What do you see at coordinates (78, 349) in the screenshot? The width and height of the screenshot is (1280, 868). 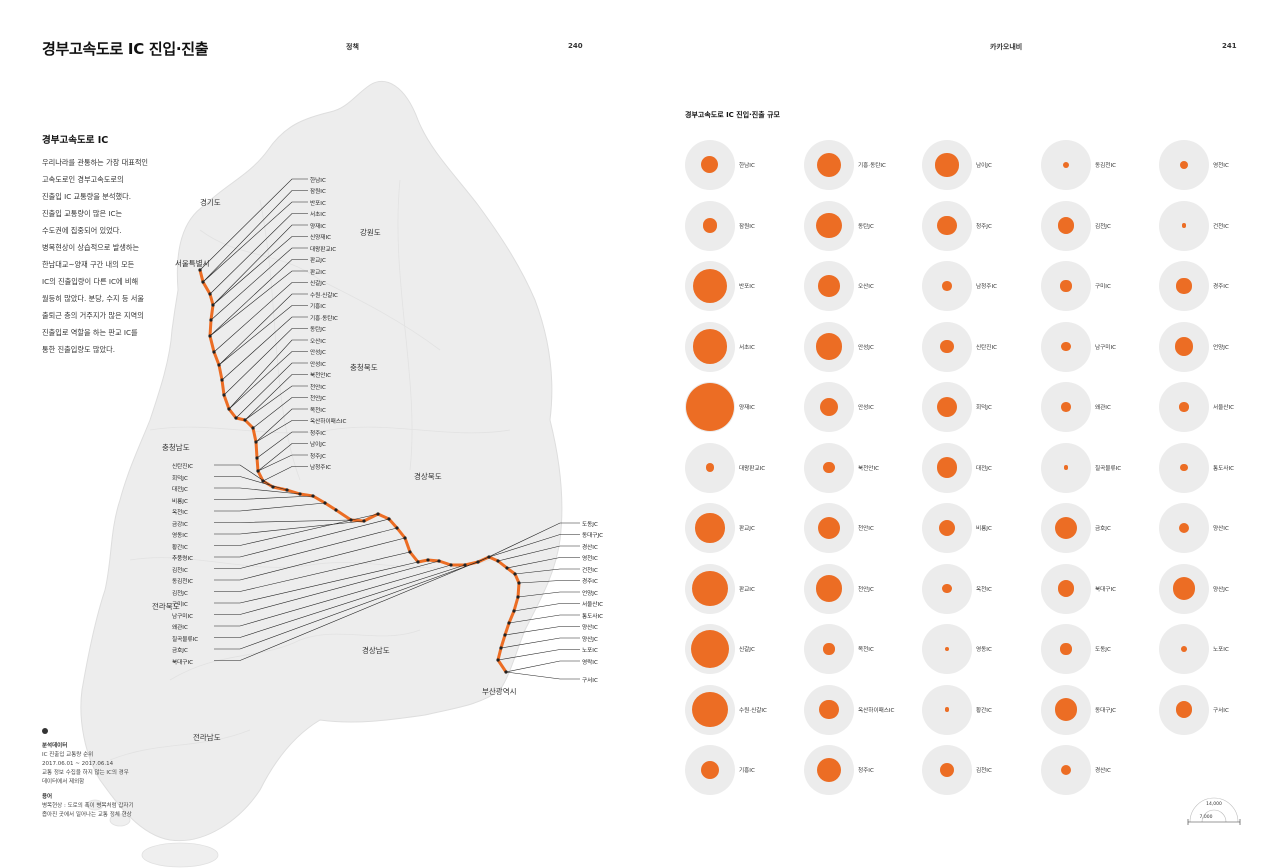 I see `intro-line: 통한 진출입량도 많았다.` at bounding box center [78, 349].